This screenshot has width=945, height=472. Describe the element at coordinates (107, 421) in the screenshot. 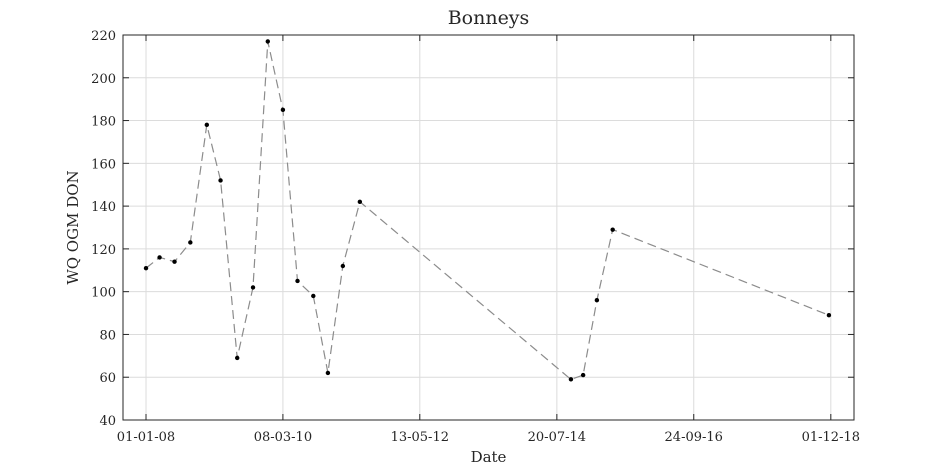

I see `y-tick-label: 40` at that location.